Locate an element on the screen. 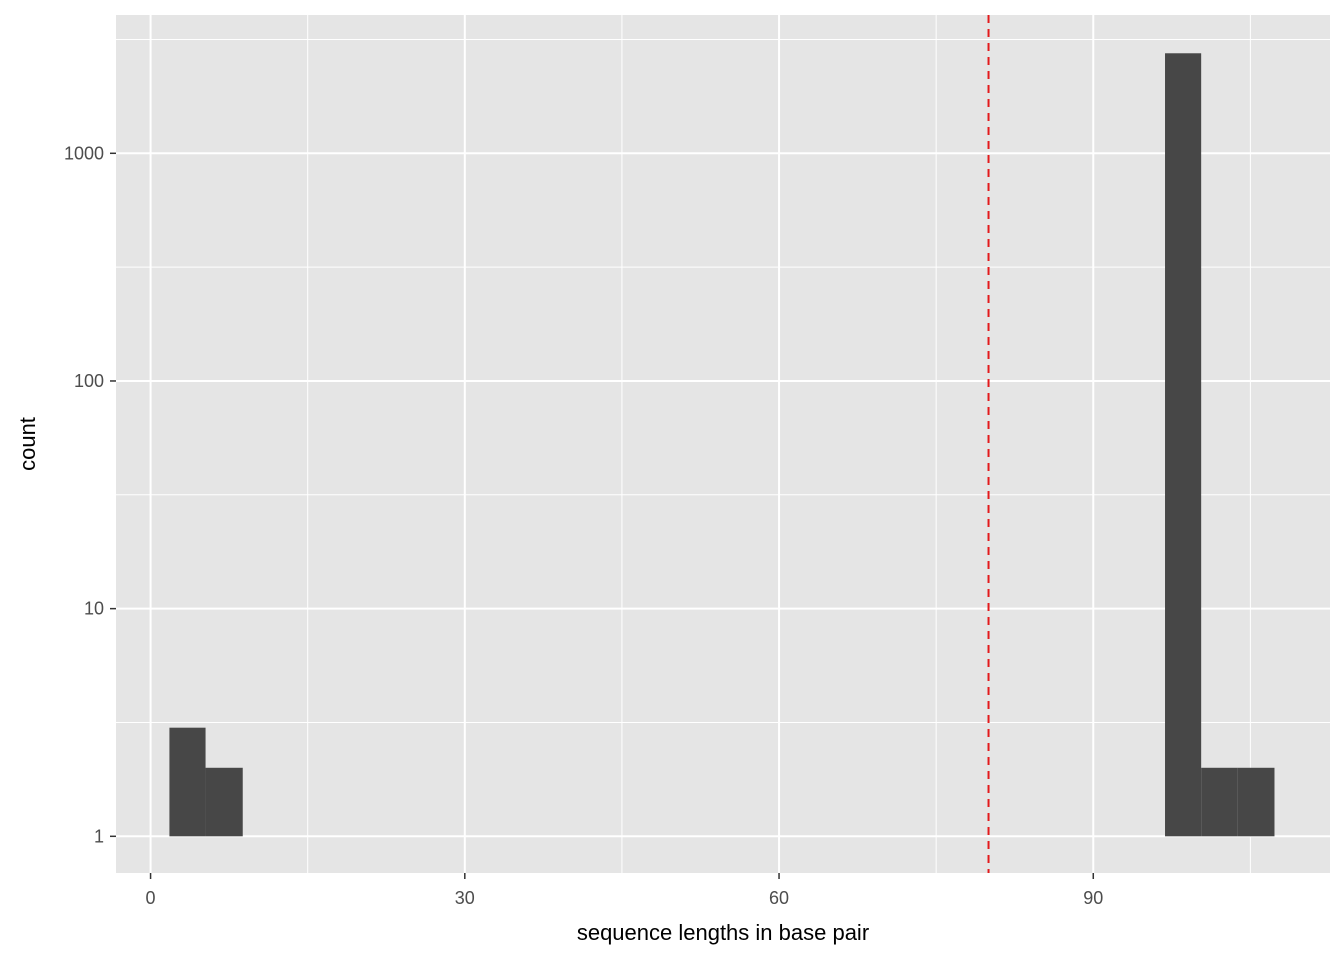  y-axis-label: count is located at coordinates (27, 444).